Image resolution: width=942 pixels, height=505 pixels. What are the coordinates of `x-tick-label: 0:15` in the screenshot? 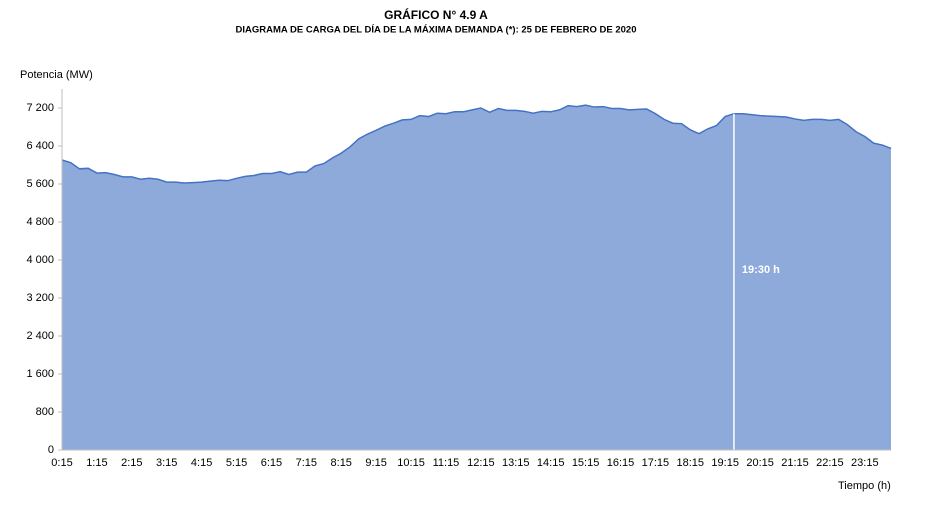 It's located at (61, 463).